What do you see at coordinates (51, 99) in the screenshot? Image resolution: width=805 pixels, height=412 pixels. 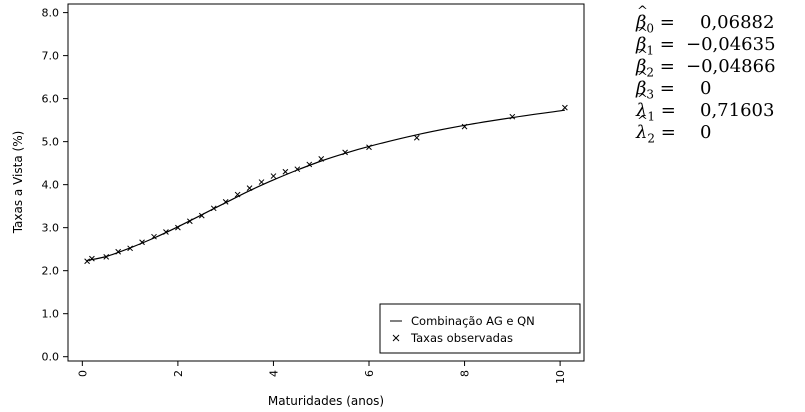 I see `y-tick-label: 6.0` at bounding box center [51, 99].